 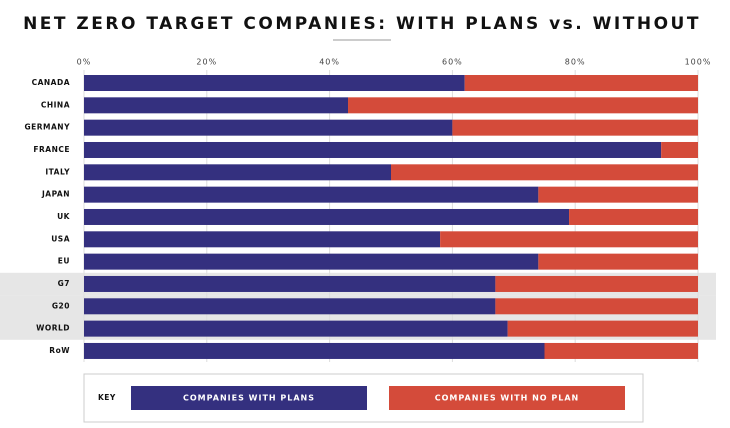 I want to click on y-tick-label: CHINA, so click(x=55, y=104).